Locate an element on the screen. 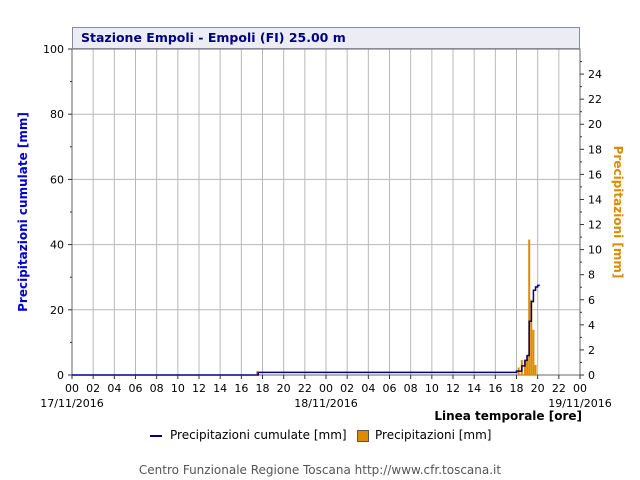 The height and width of the screenshot is (480, 640). right-tick-label: 10 is located at coordinates (595, 250).